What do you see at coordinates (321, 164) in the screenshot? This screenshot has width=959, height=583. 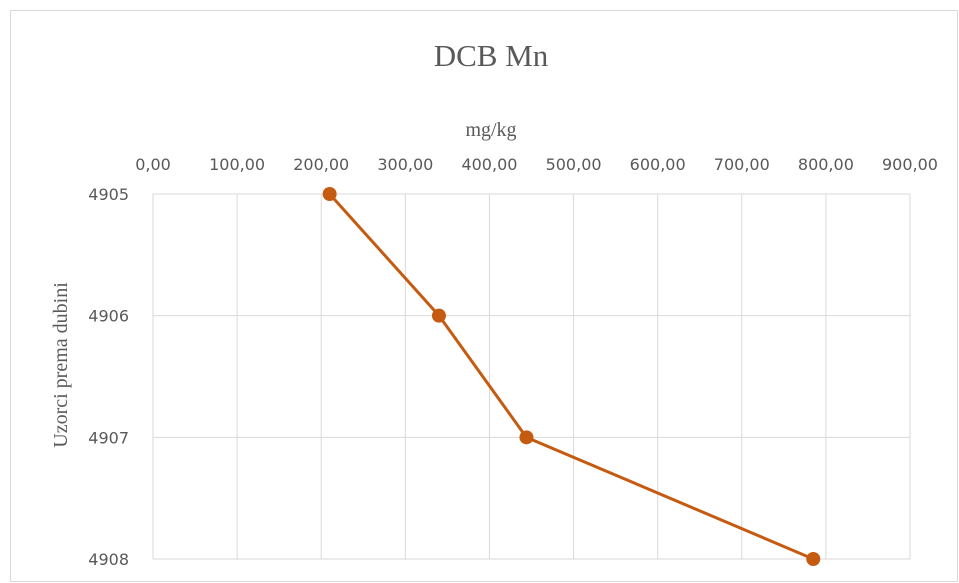 I see `x-tick-label: 200,00` at bounding box center [321, 164].